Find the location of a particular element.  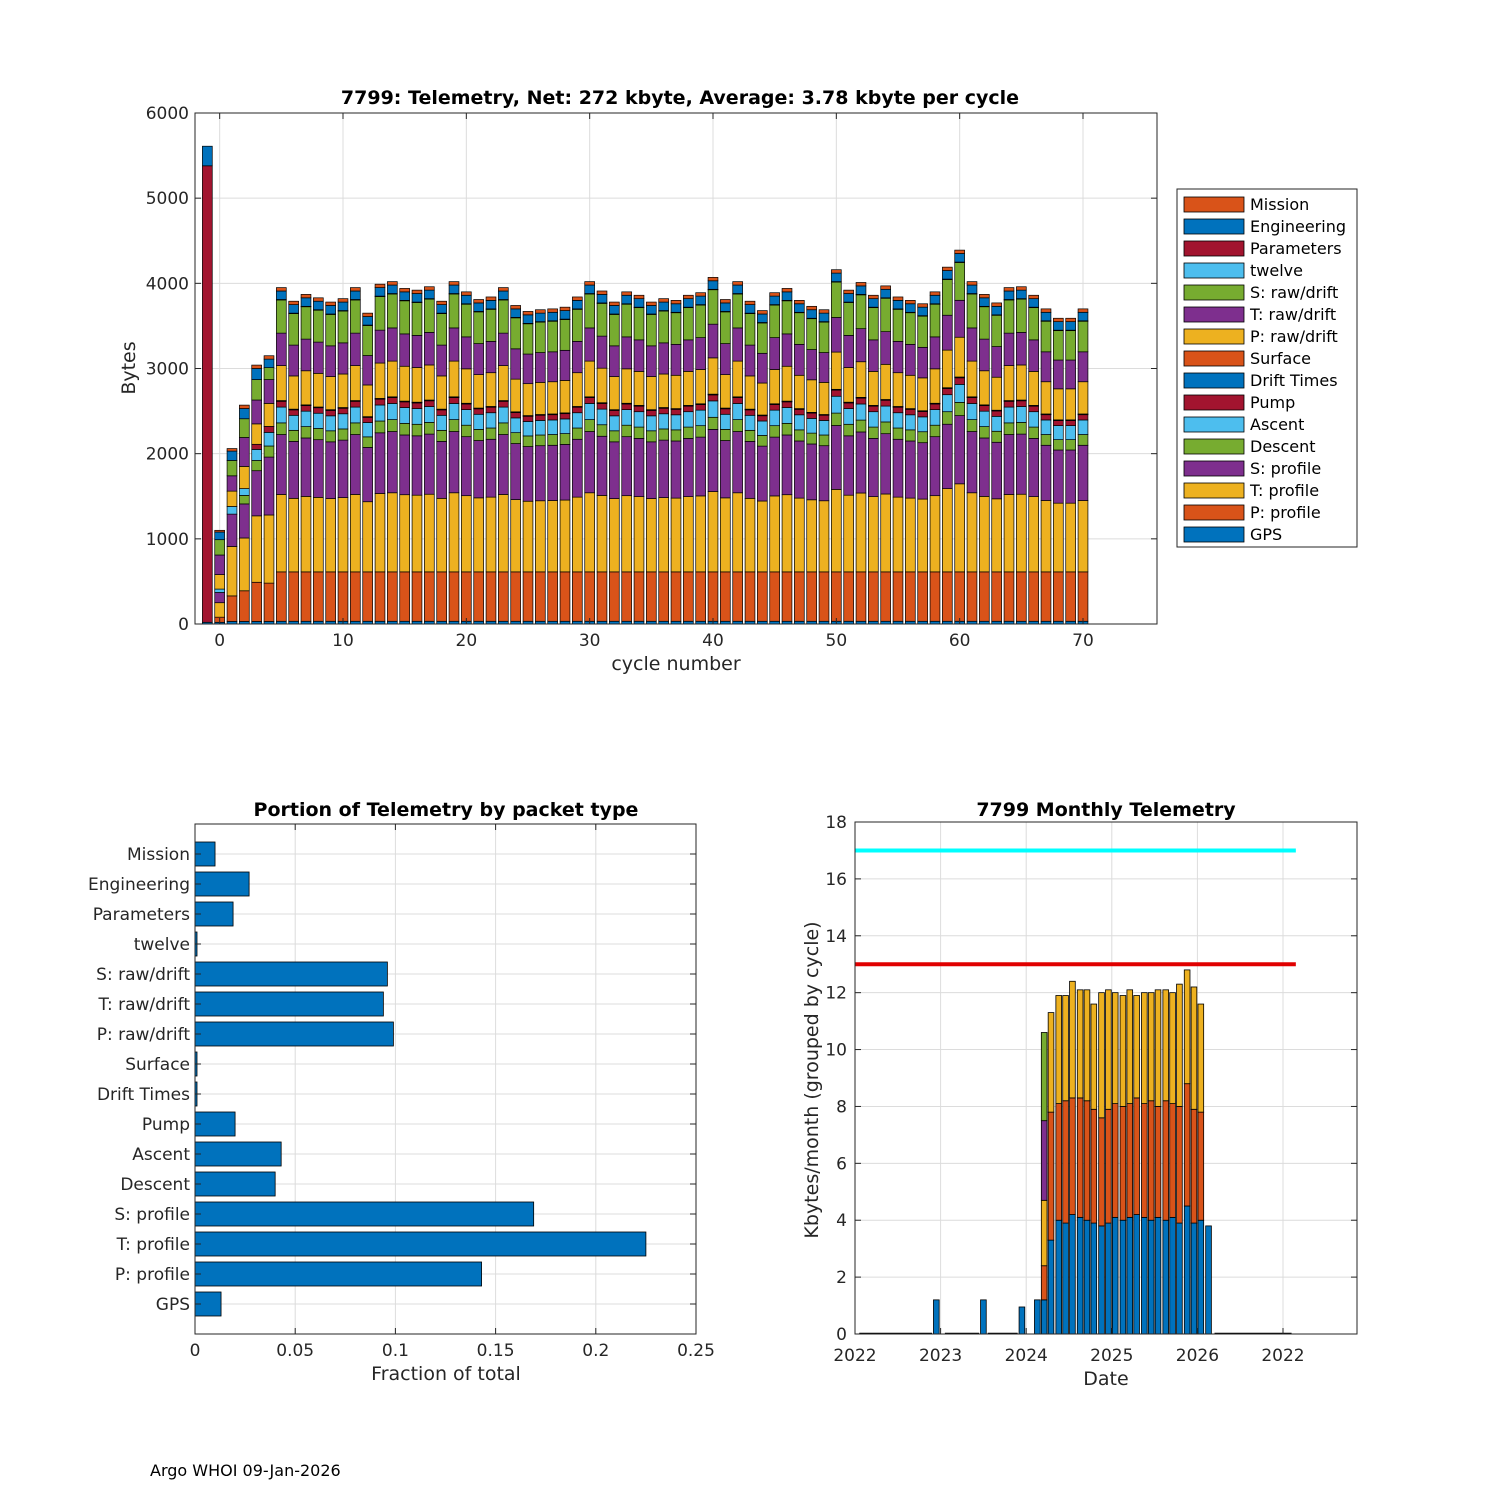

br-y-tick-label: 8 is located at coordinates (841, 1107).